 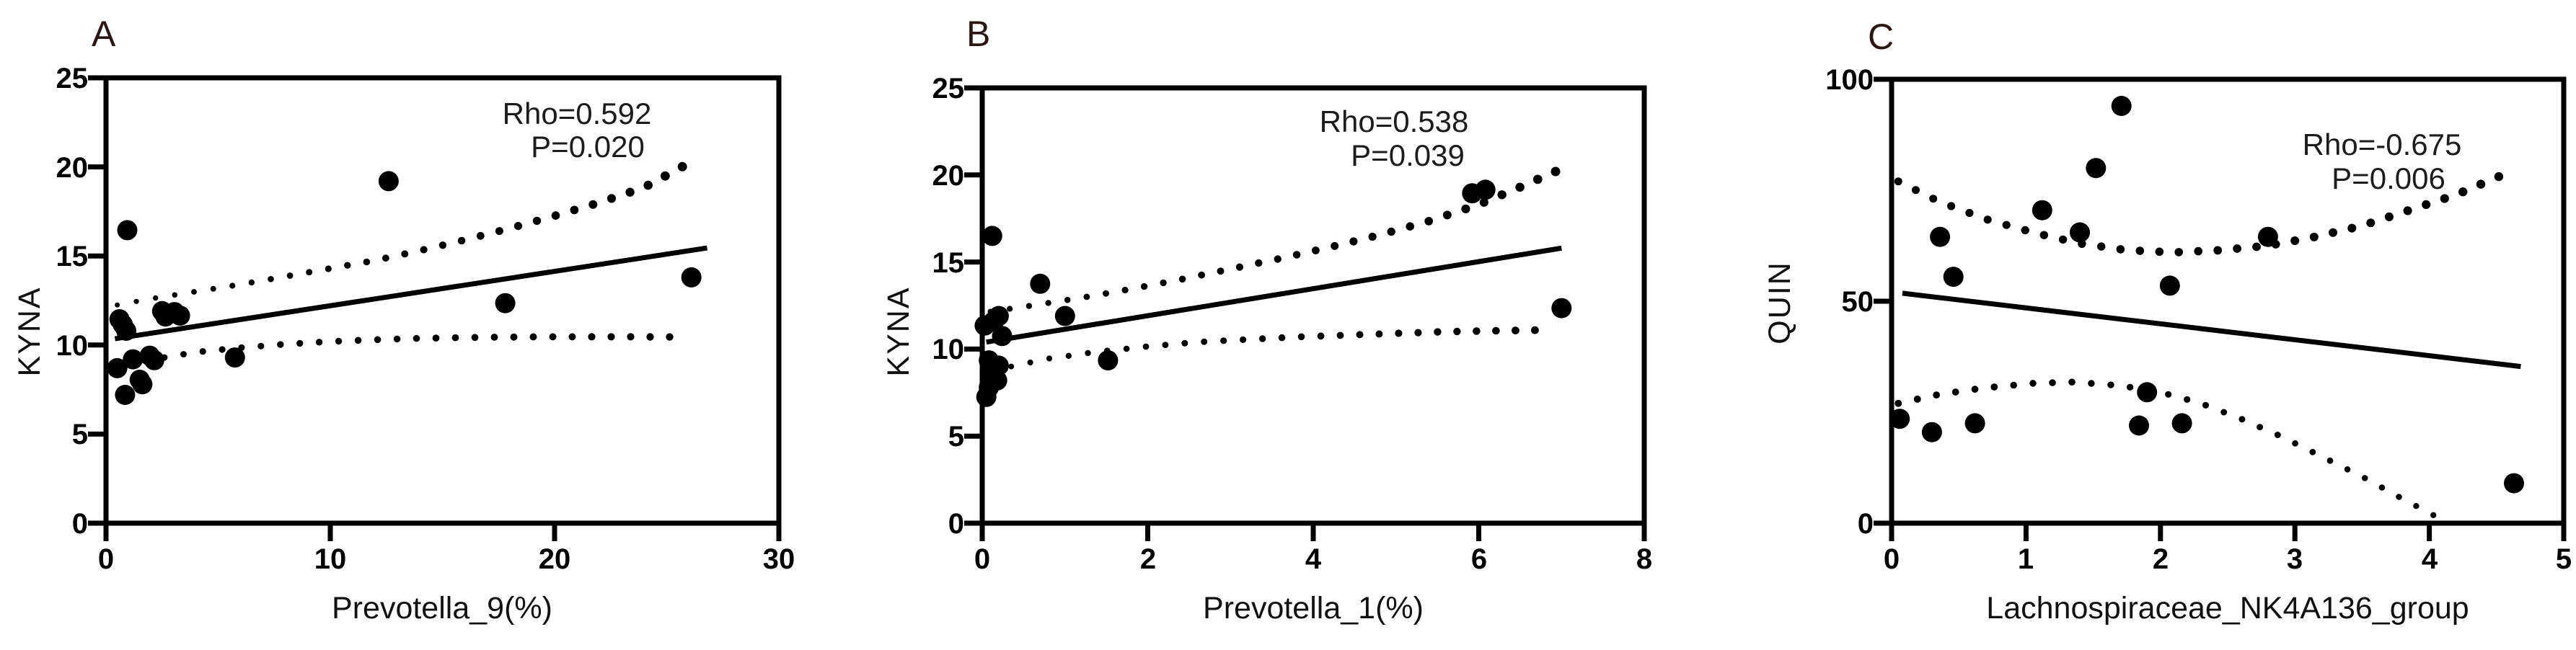 I want to click on panel-letter: A, so click(x=104, y=34).